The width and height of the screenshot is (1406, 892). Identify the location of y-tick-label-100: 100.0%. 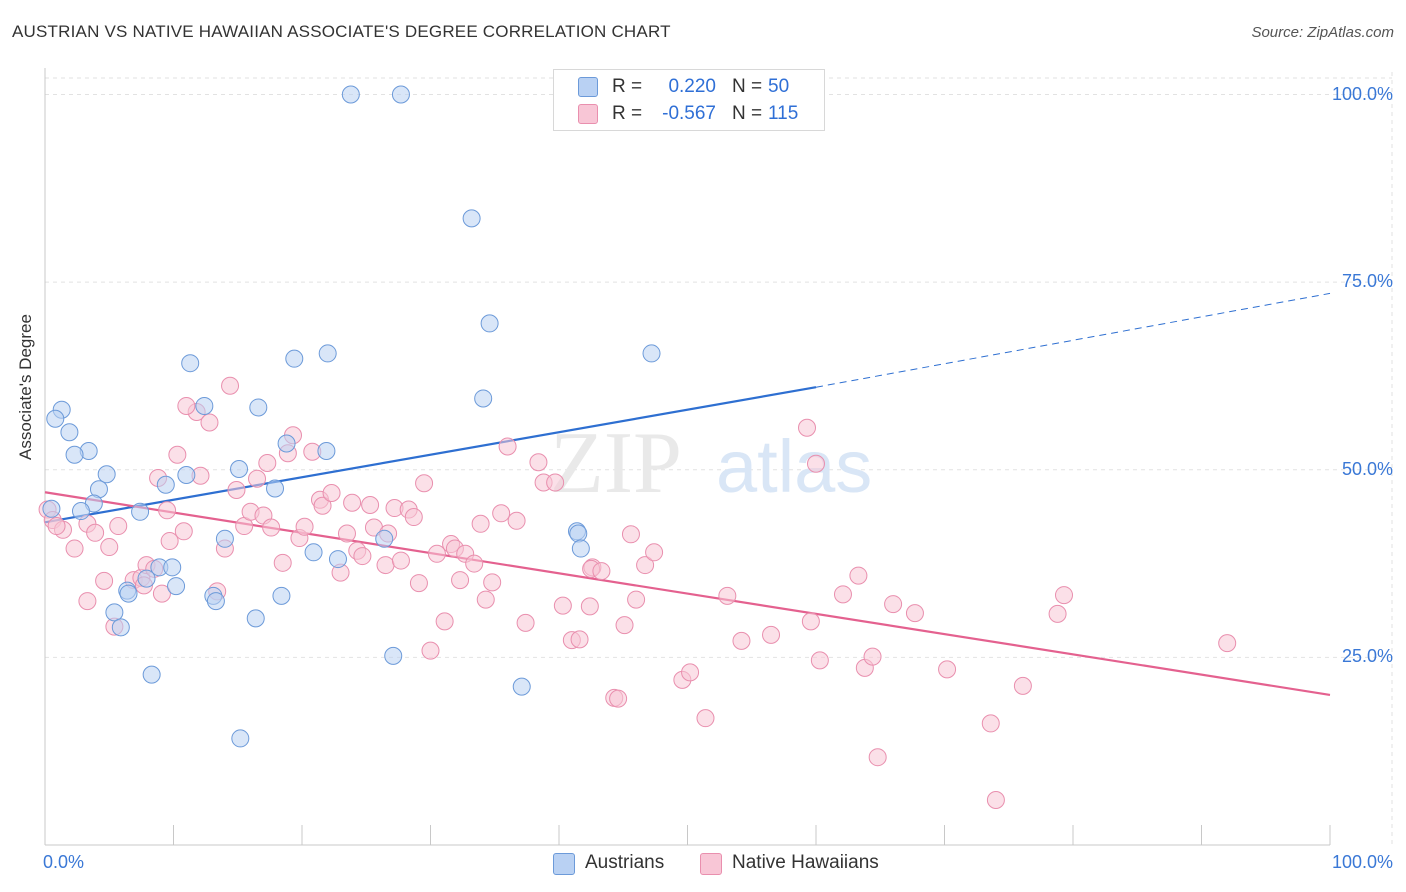
(1362, 93).